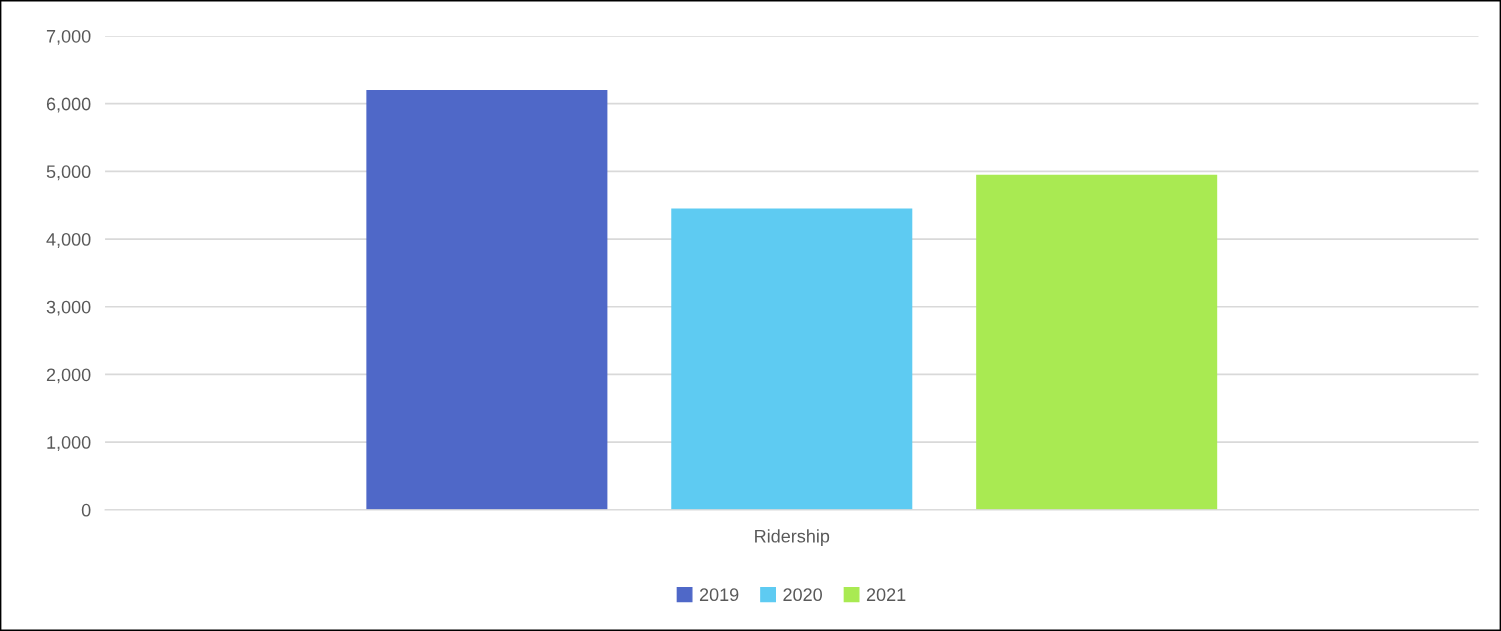 The width and height of the screenshot is (1501, 631). Describe the element at coordinates (719, 595) in the screenshot. I see `legend-label: 2019` at that location.